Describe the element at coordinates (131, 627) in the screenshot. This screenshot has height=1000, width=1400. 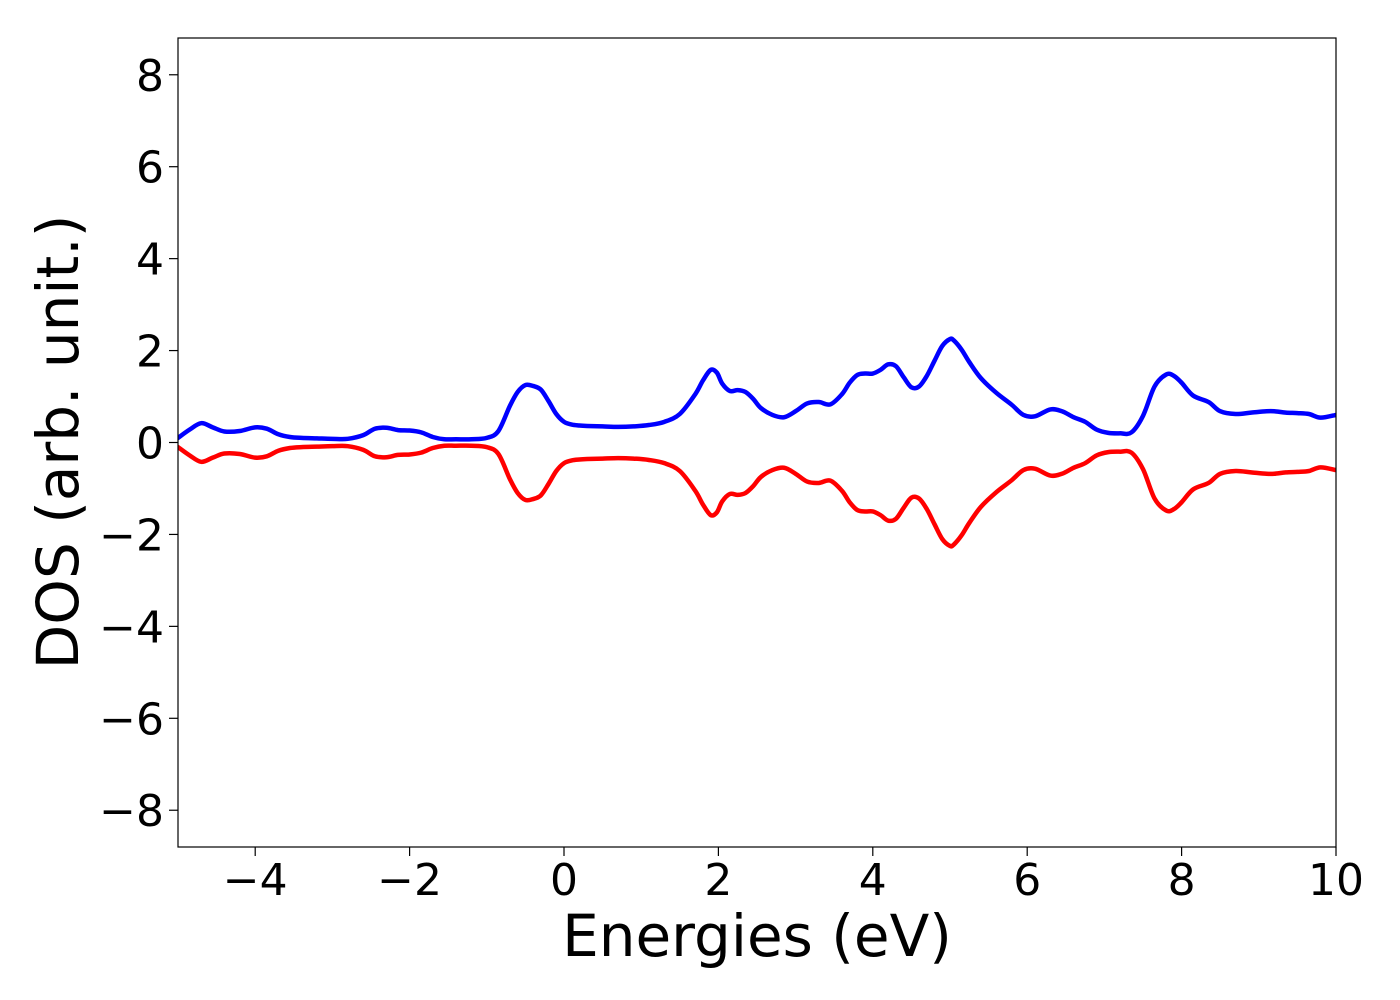
I see `y-tick-label: −4` at that location.